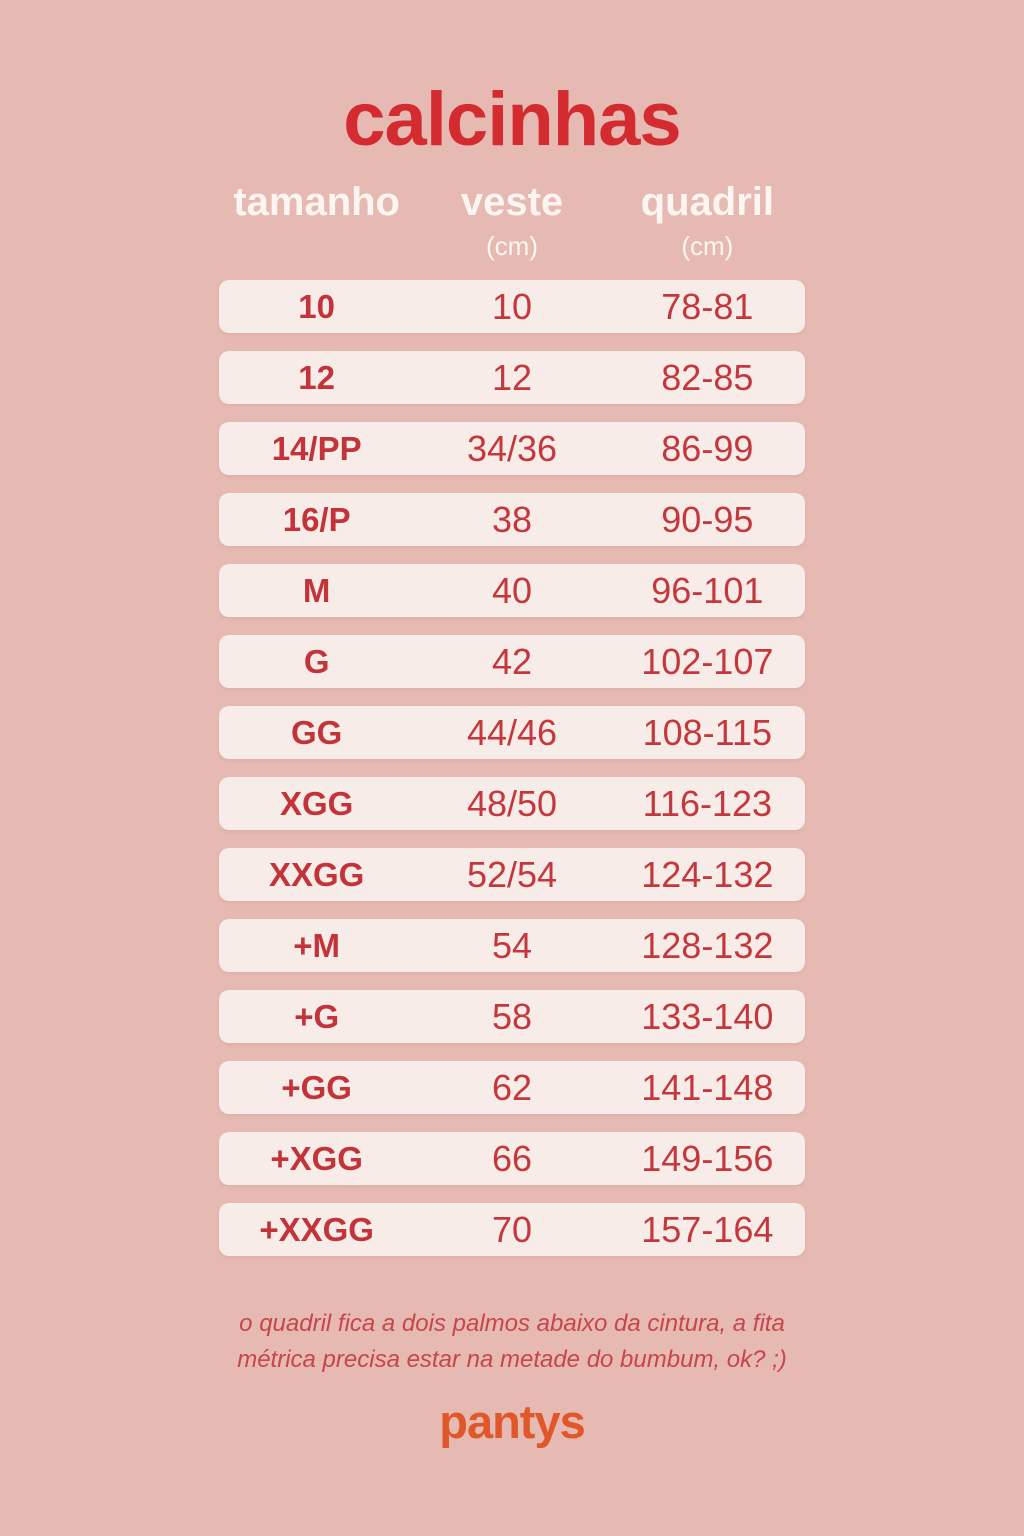 This screenshot has height=1536, width=1024. I want to click on table-row: 12 12 82-85, so click(512, 377).